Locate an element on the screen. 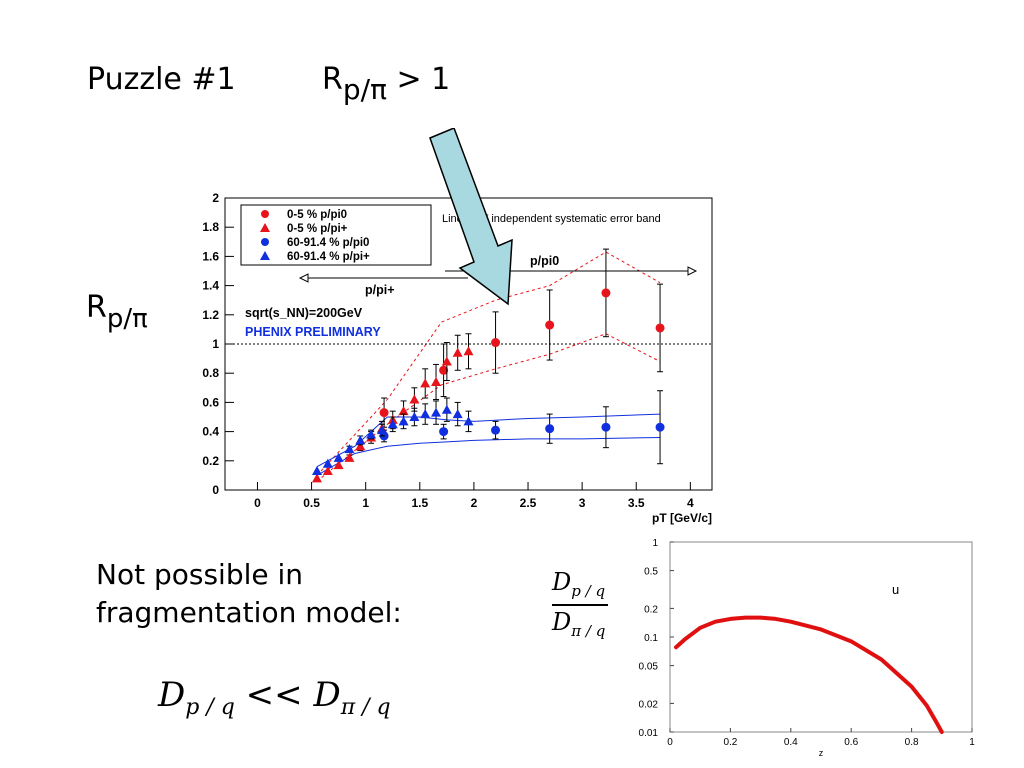 The height and width of the screenshot is (768, 1024). legend-label: 60-91.4 % p/pi0 is located at coordinates (328, 243).